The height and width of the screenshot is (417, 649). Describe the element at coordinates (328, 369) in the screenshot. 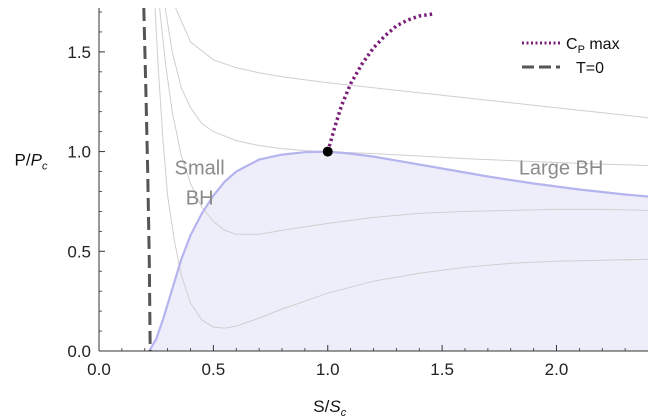

I see `x-tick-label: 1.0` at that location.